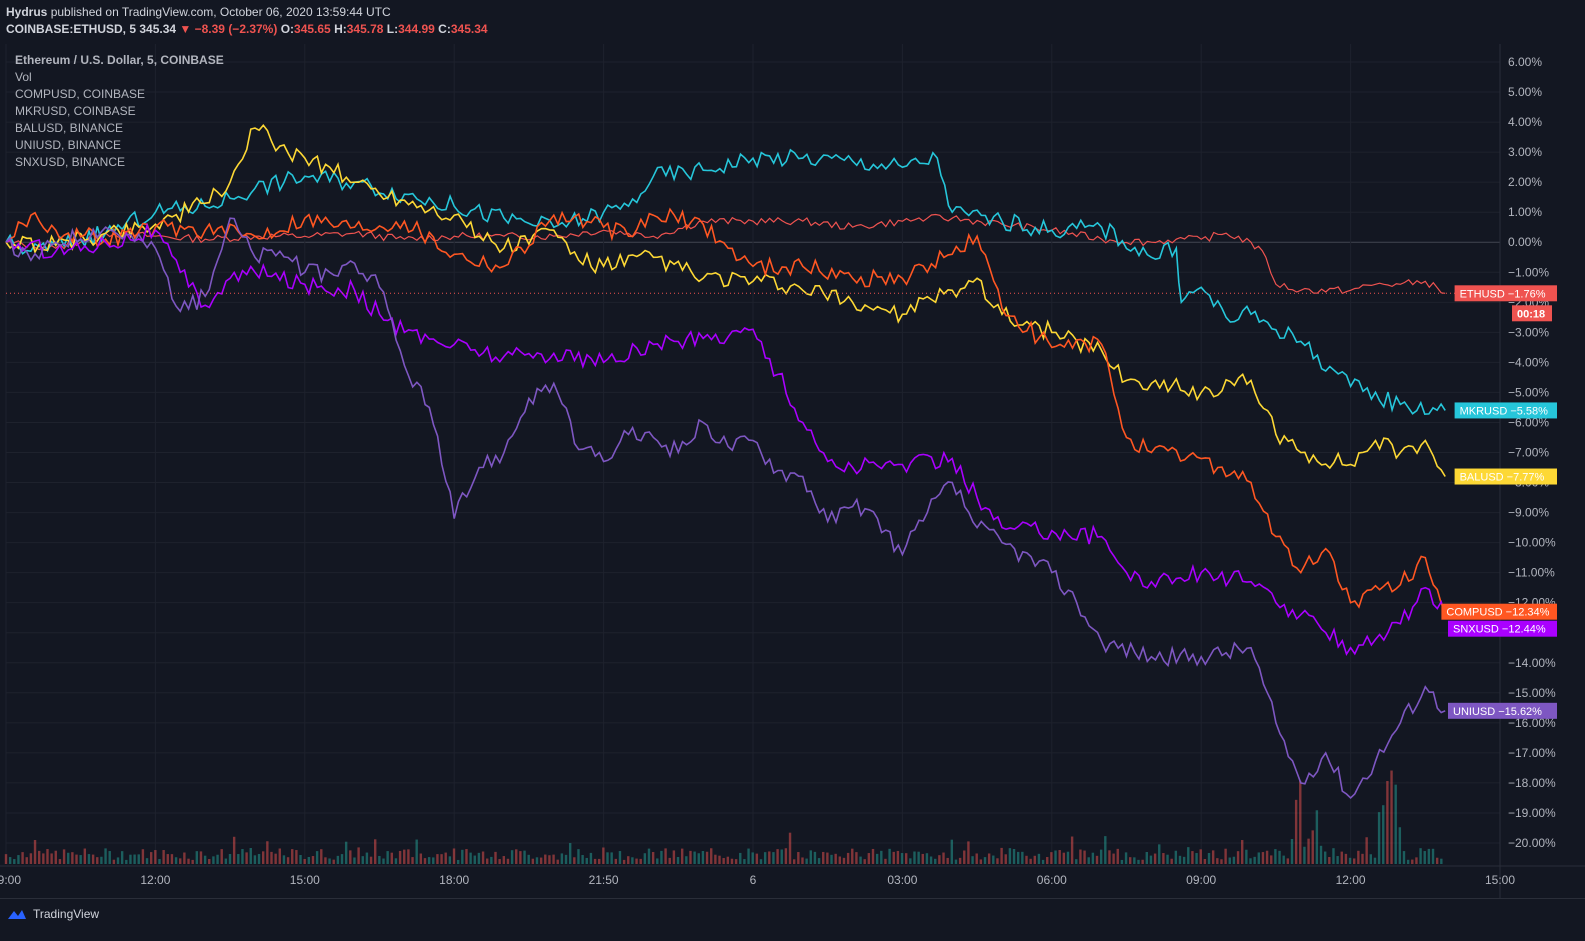  Describe the element at coordinates (1528, 272) in the screenshot. I see `y-tick-label: −1.00%` at that location.